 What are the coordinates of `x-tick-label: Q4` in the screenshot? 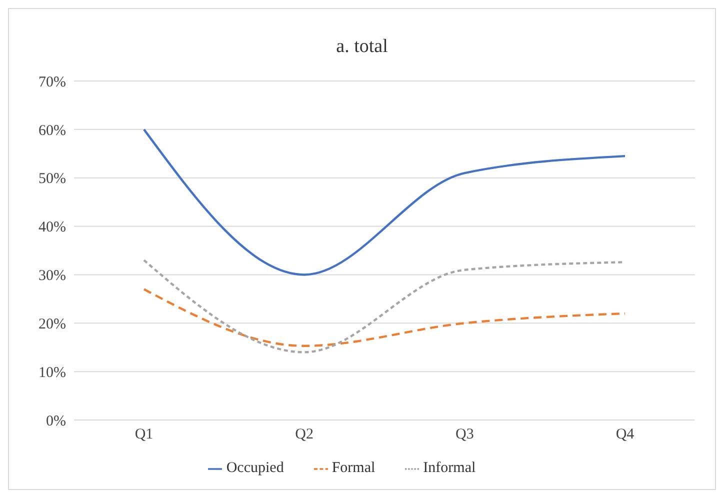 It's located at (625, 434).